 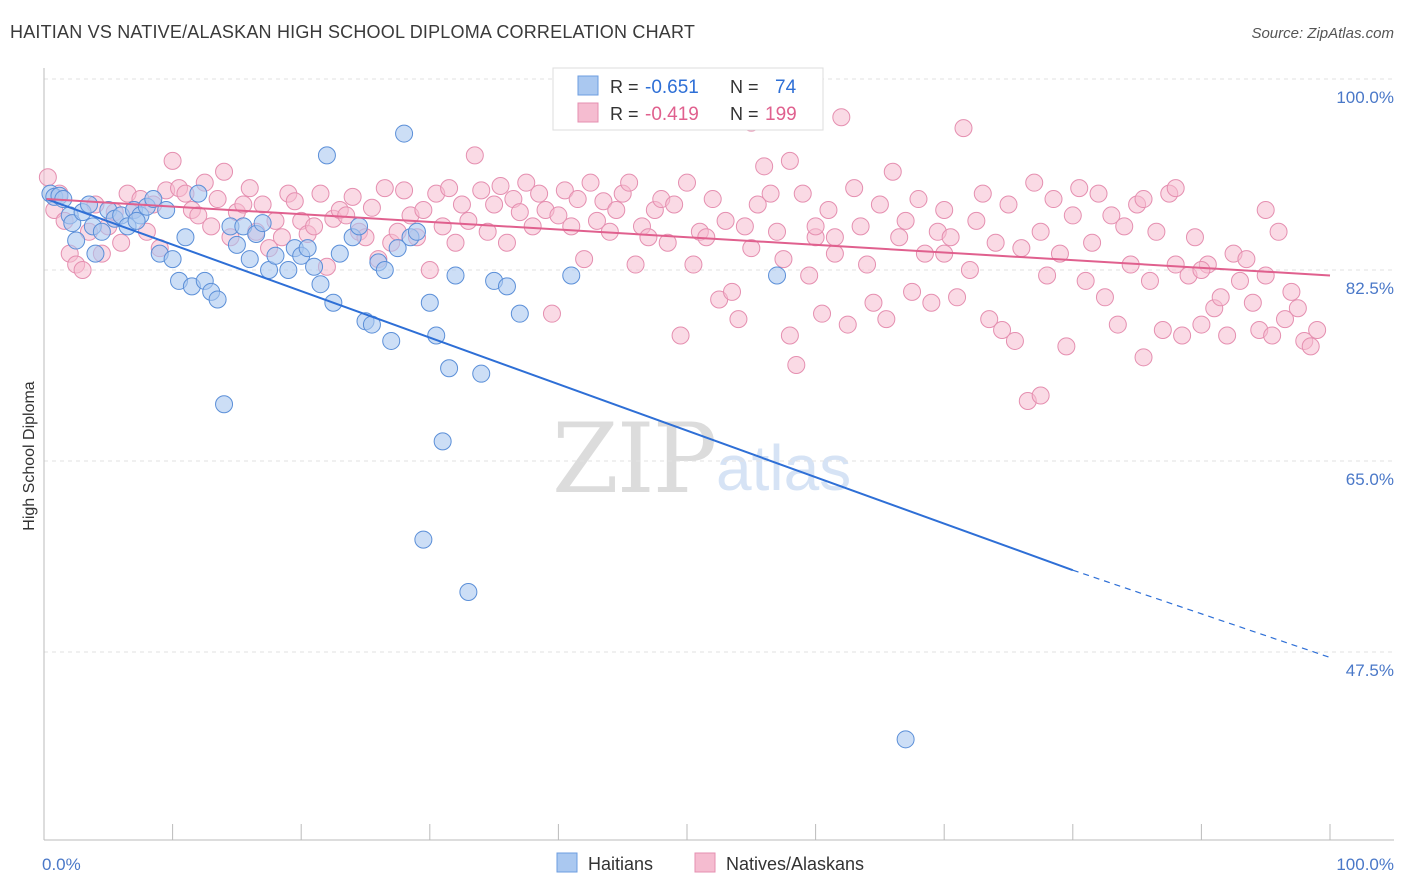 What do you see at coordinates (624, 87) in the screenshot?
I see `legend-blue-r-label: R =` at bounding box center [624, 87].